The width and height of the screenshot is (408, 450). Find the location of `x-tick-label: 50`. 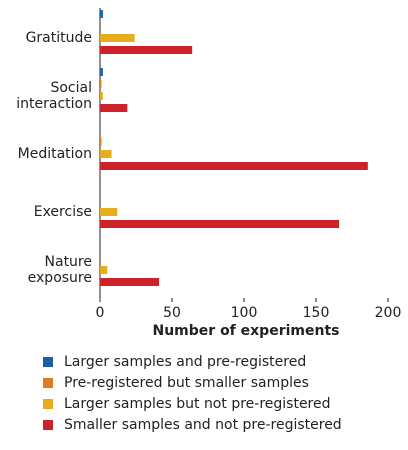

x-tick-label: 50 is located at coordinates (172, 313).